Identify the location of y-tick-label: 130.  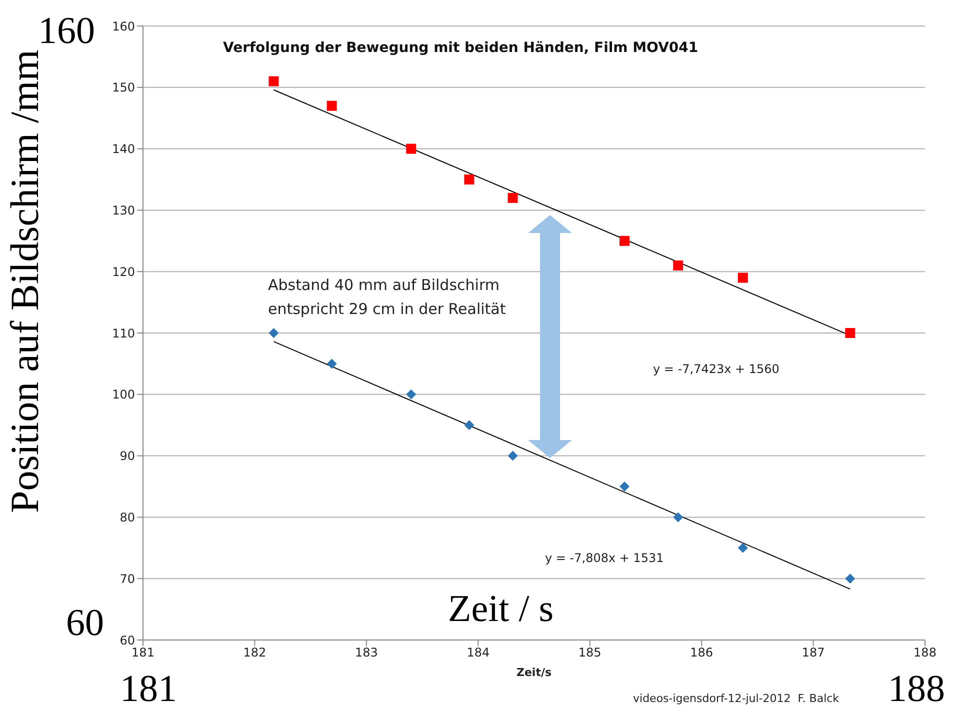
(123, 210).